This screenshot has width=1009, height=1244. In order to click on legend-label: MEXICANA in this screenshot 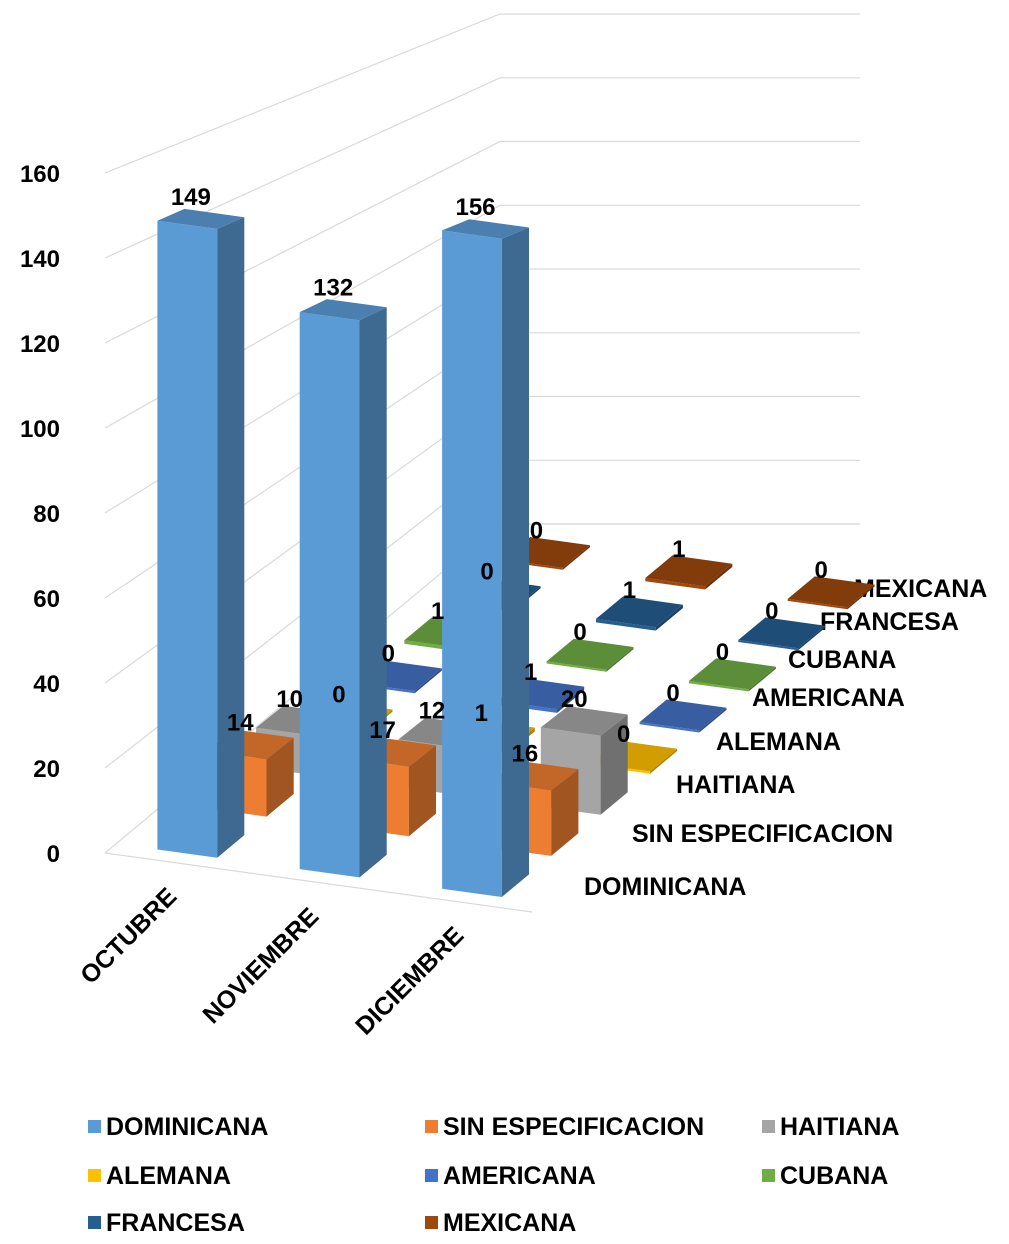, I will do `click(509, 1223)`.